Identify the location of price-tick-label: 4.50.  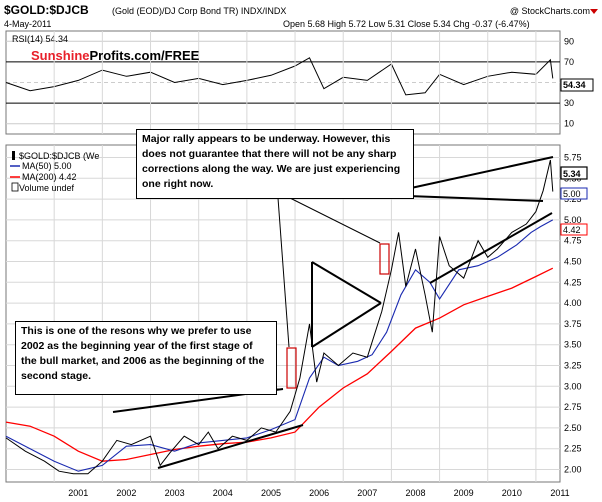
(573, 261).